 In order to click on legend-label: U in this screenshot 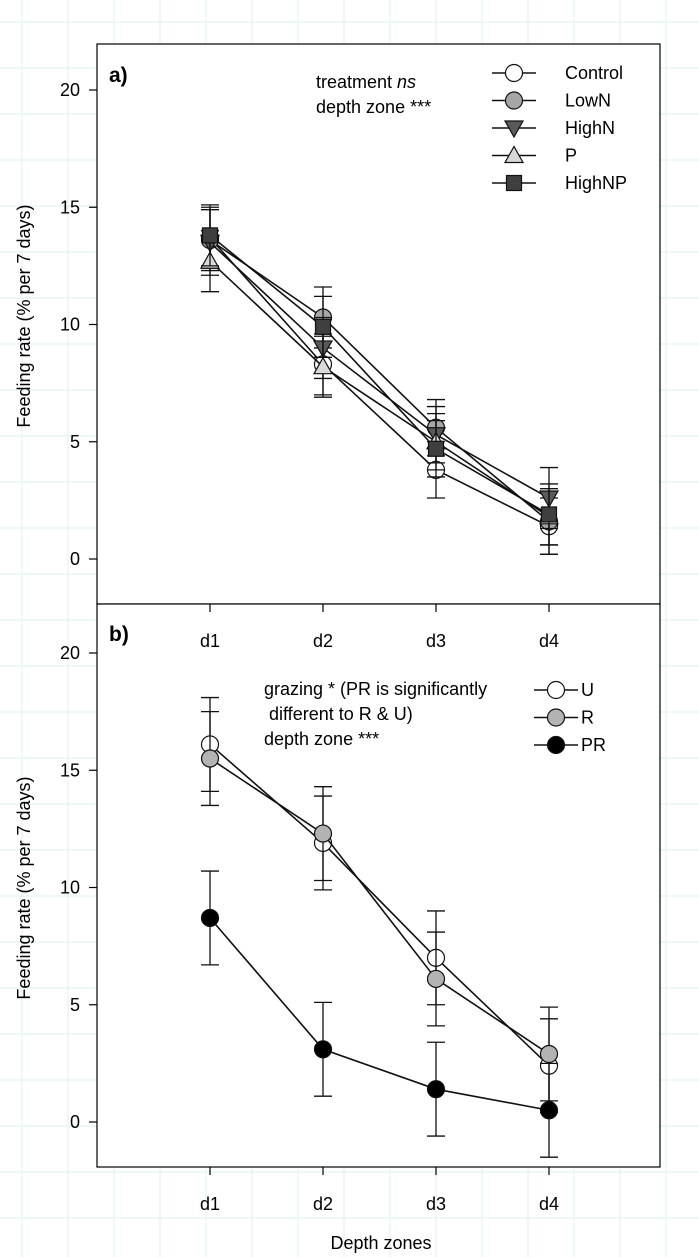, I will do `click(587, 690)`.